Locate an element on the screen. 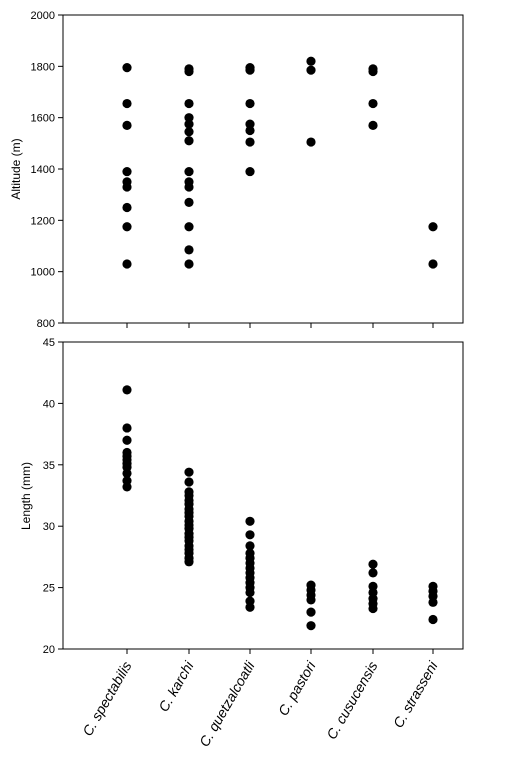  category-label: C. pastori is located at coordinates (297, 688).